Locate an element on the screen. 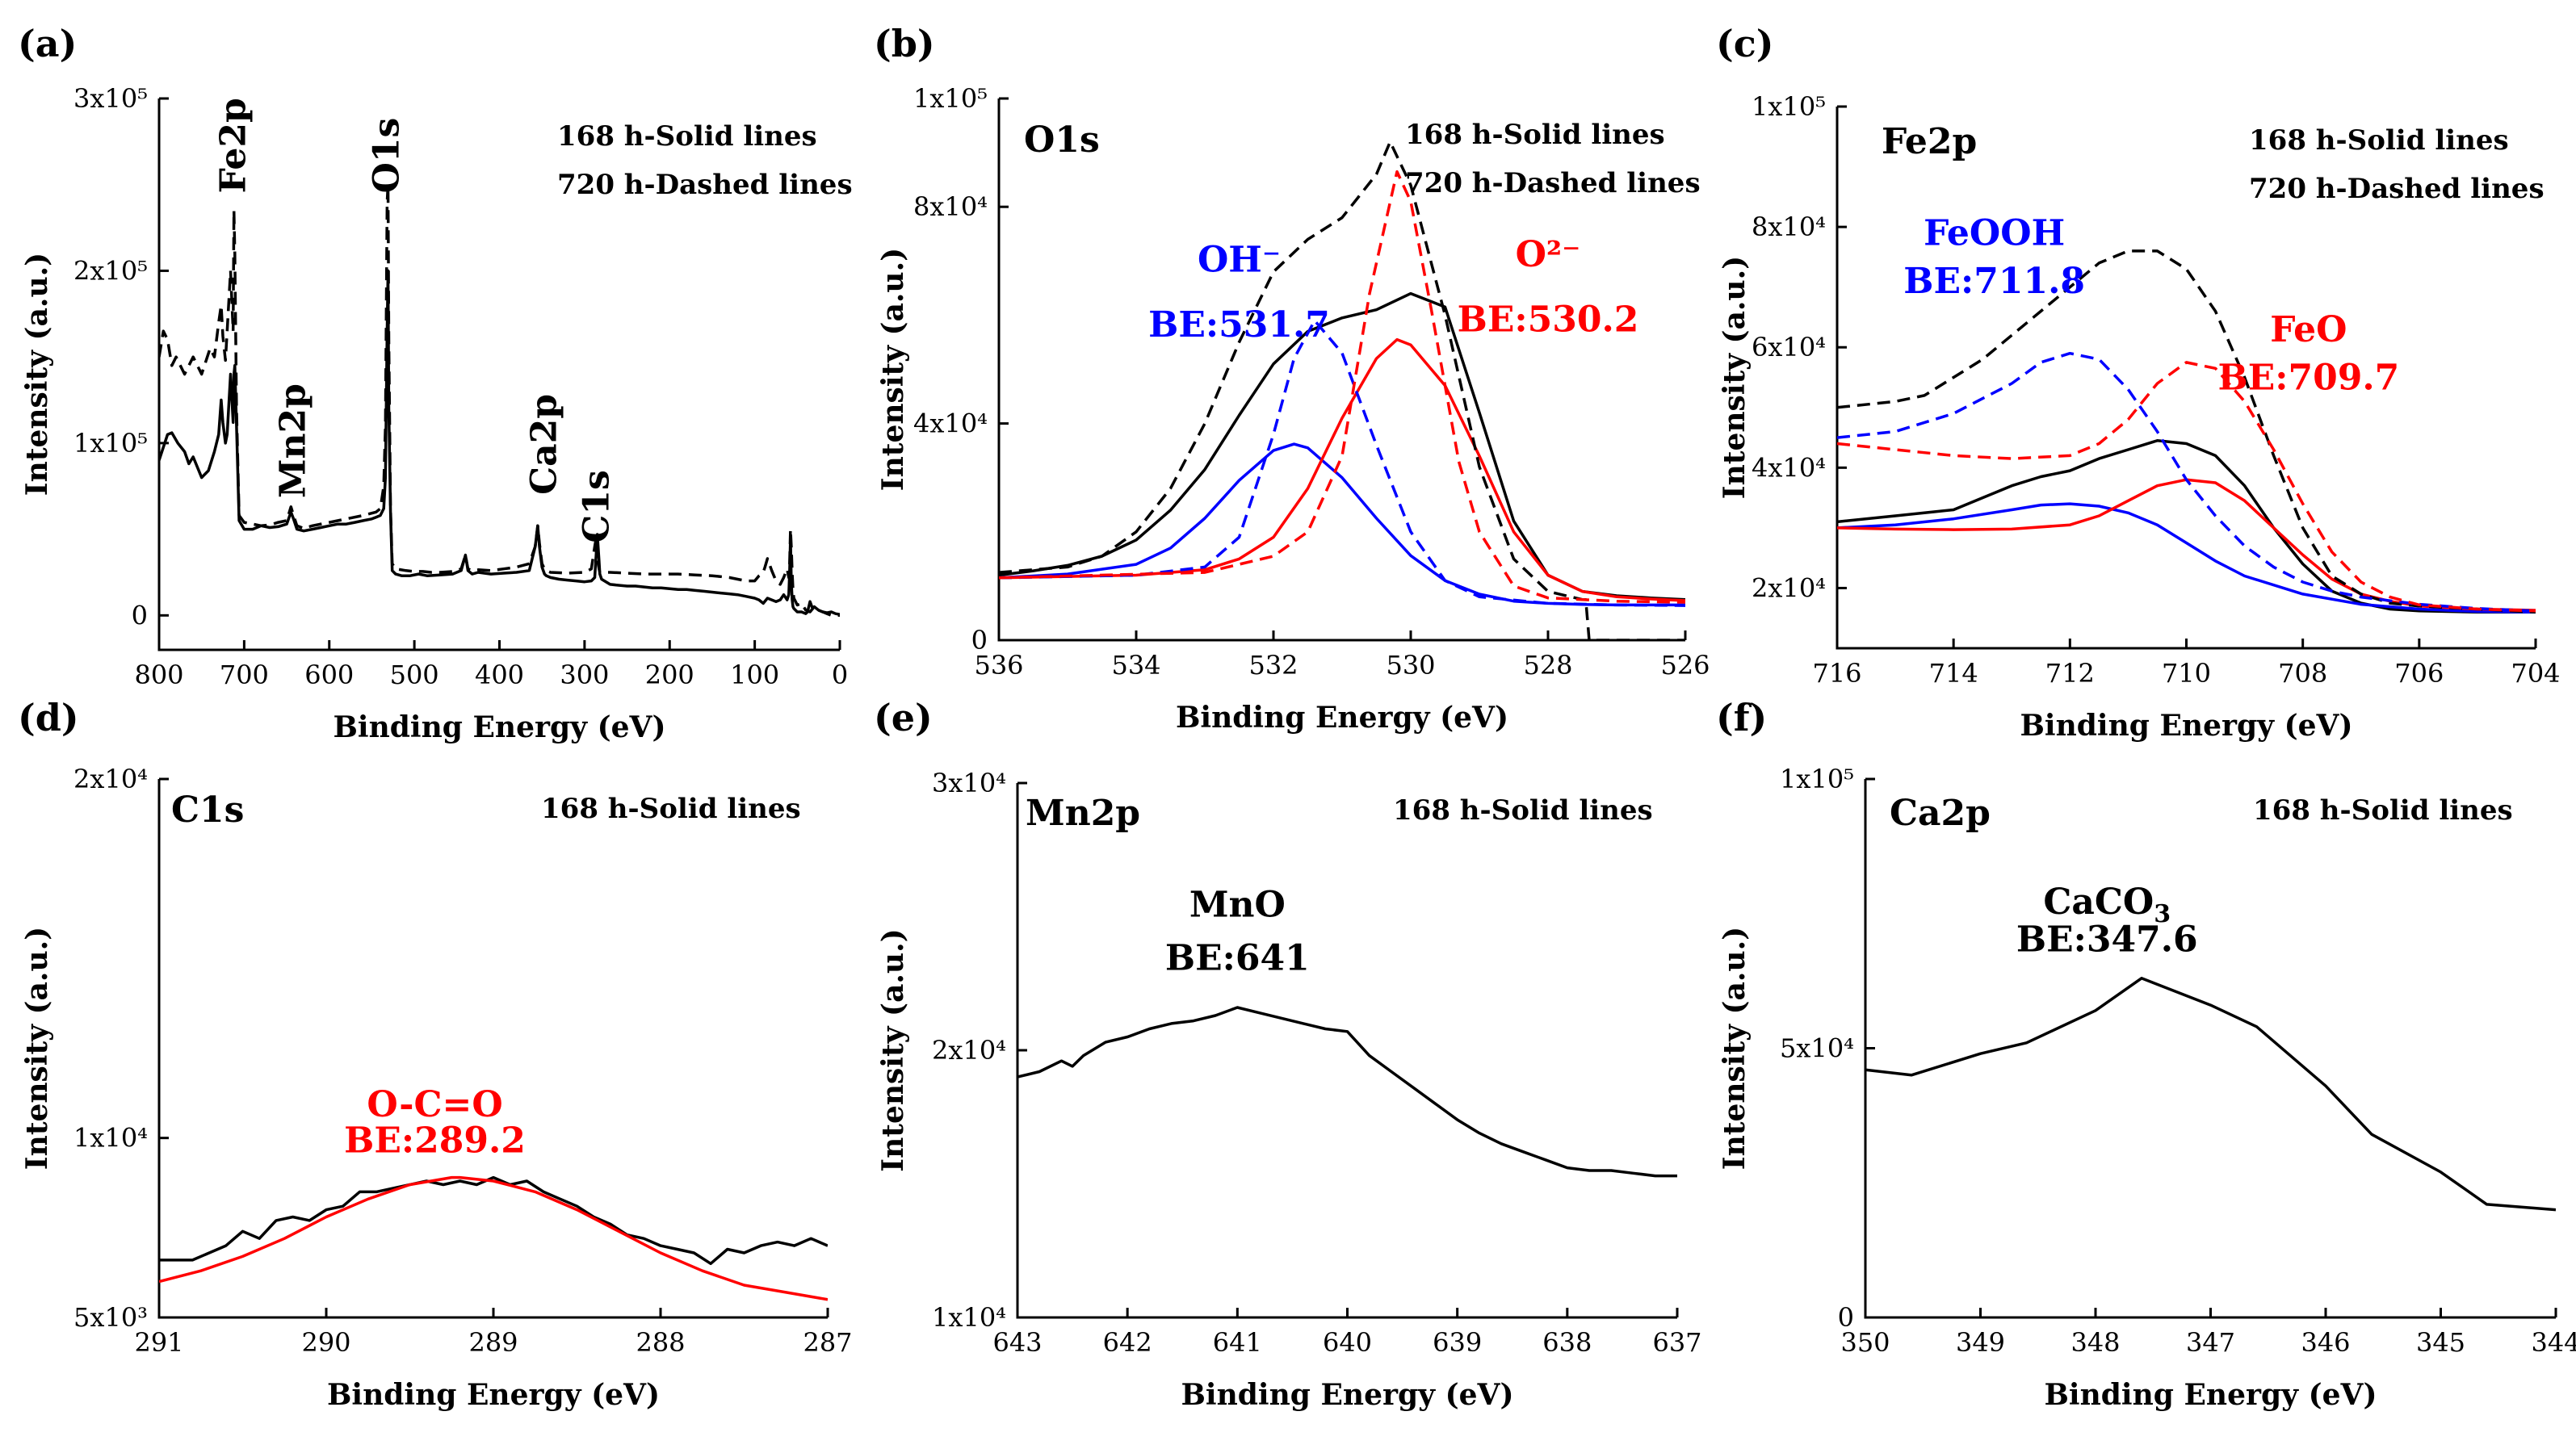  panel-label-c: (c) is located at coordinates (1745, 43).